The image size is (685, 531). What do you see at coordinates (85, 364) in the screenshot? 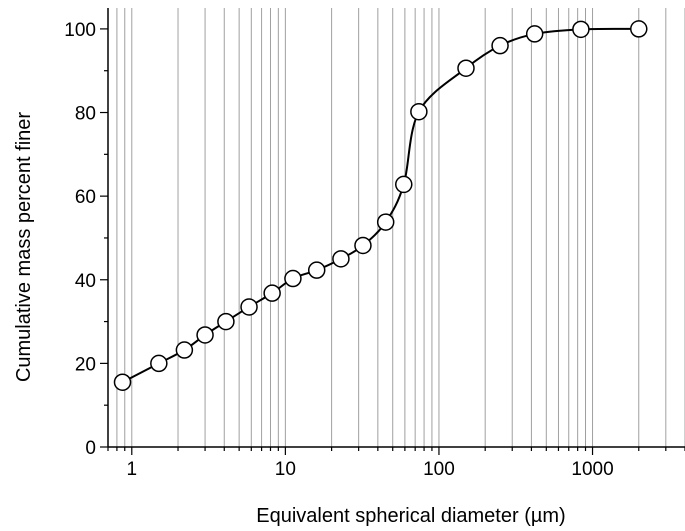
I see `y-tick-label: 20` at bounding box center [85, 364].